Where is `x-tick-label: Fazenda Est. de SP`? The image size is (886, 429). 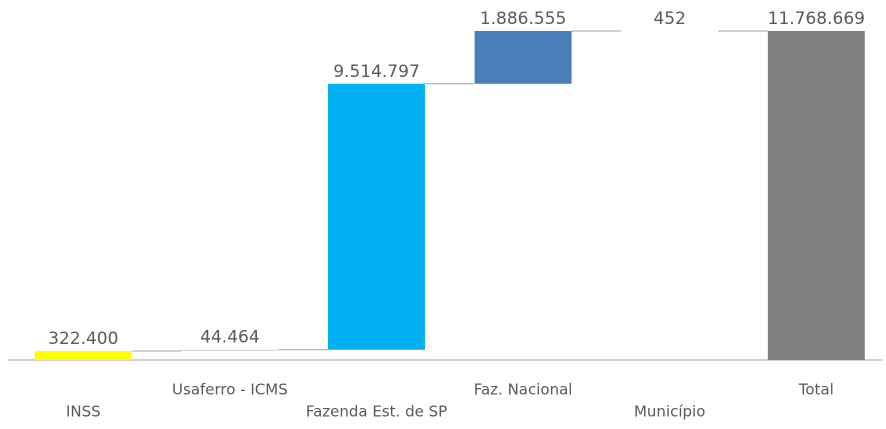 x-tick-label: Fazenda Est. de SP is located at coordinates (376, 412).